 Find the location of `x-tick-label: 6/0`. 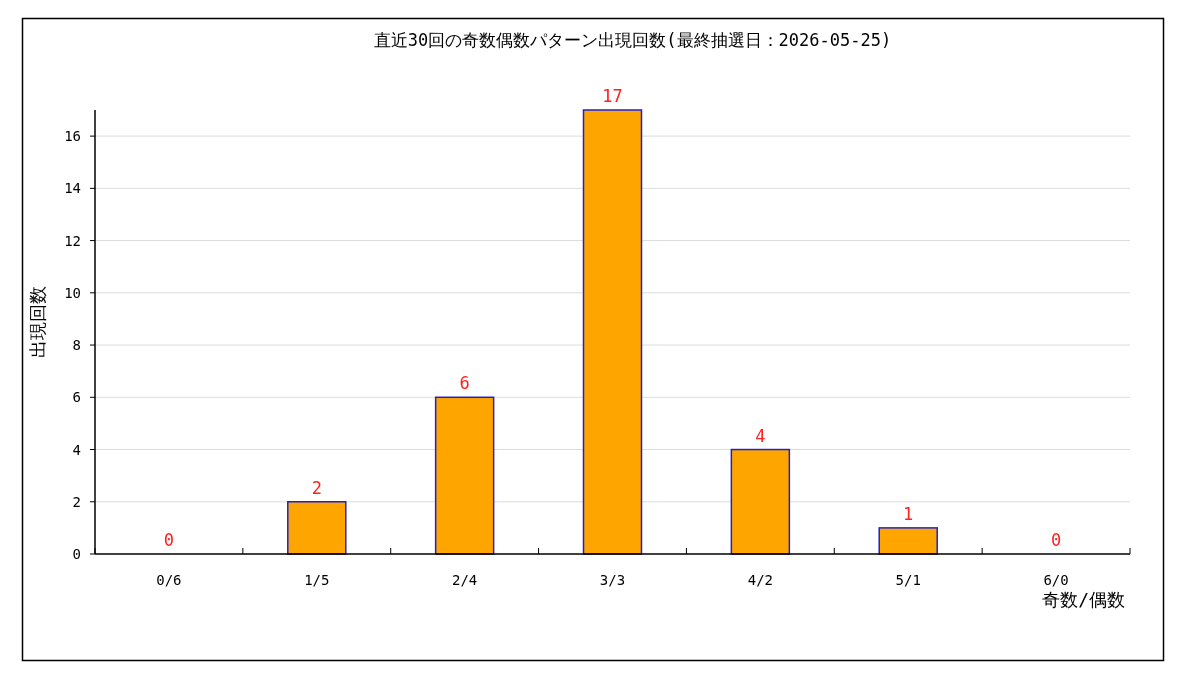

x-tick-label: 6/0 is located at coordinates (1056, 580).